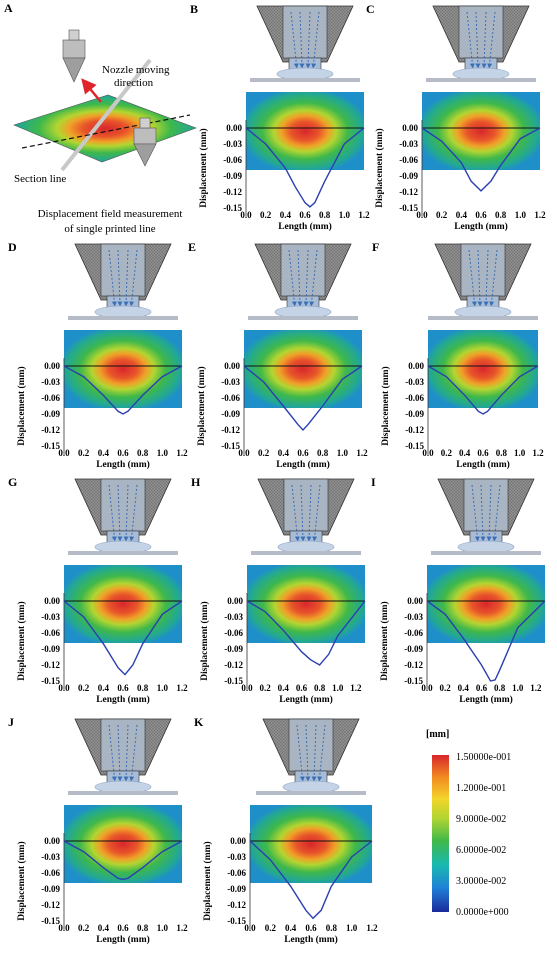 This screenshot has height=953, width=557. I want to click on colorbar-tick: 6.0000e-002, so click(481, 850).